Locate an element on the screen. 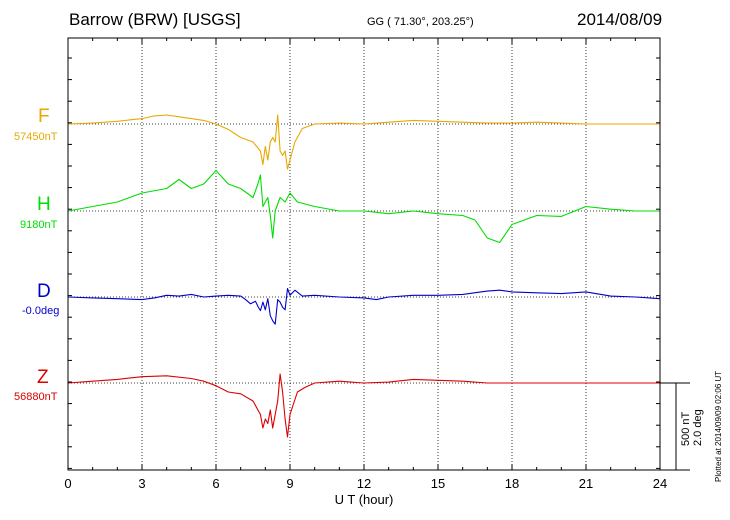  scale-nt-label: 500 nT is located at coordinates (686, 428).